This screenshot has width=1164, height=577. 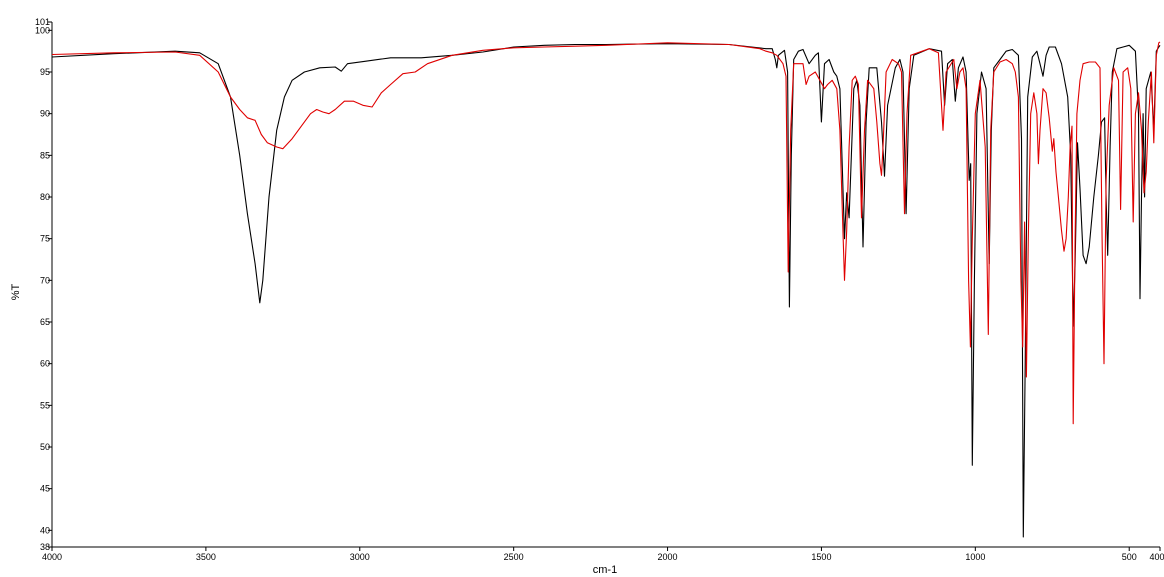 I want to click on x-tick-label: 3000, so click(x=360, y=557).